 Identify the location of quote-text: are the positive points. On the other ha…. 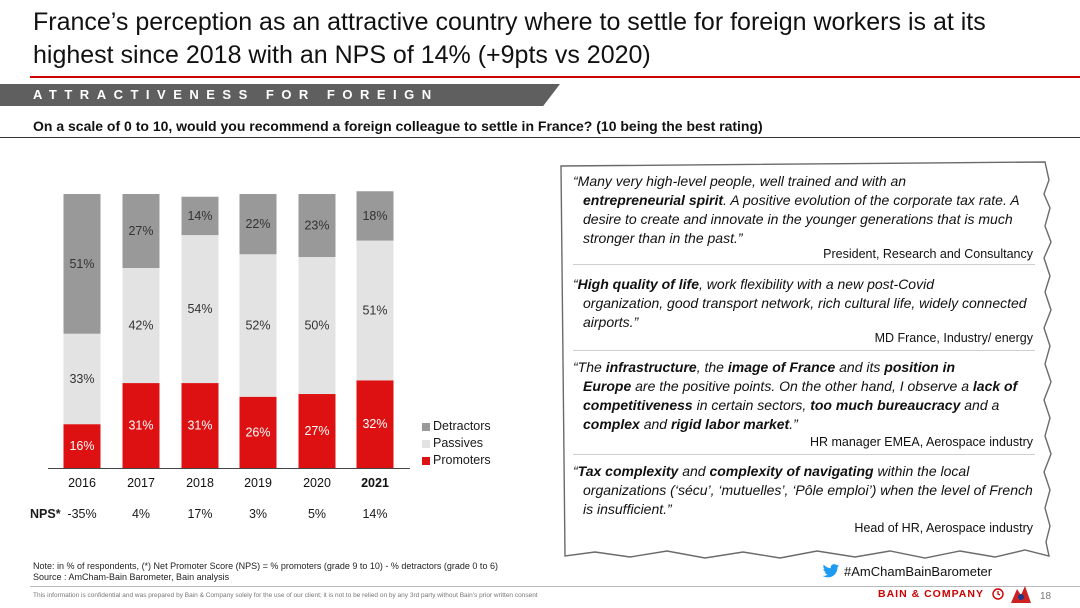
(802, 386).